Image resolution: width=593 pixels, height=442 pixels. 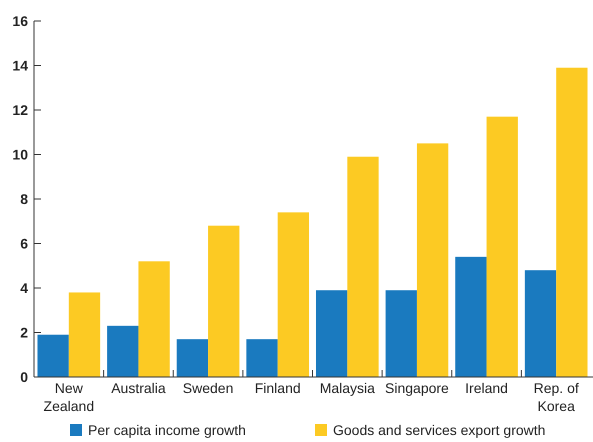 I want to click on y-tick-label: 4, so click(x=24, y=288).